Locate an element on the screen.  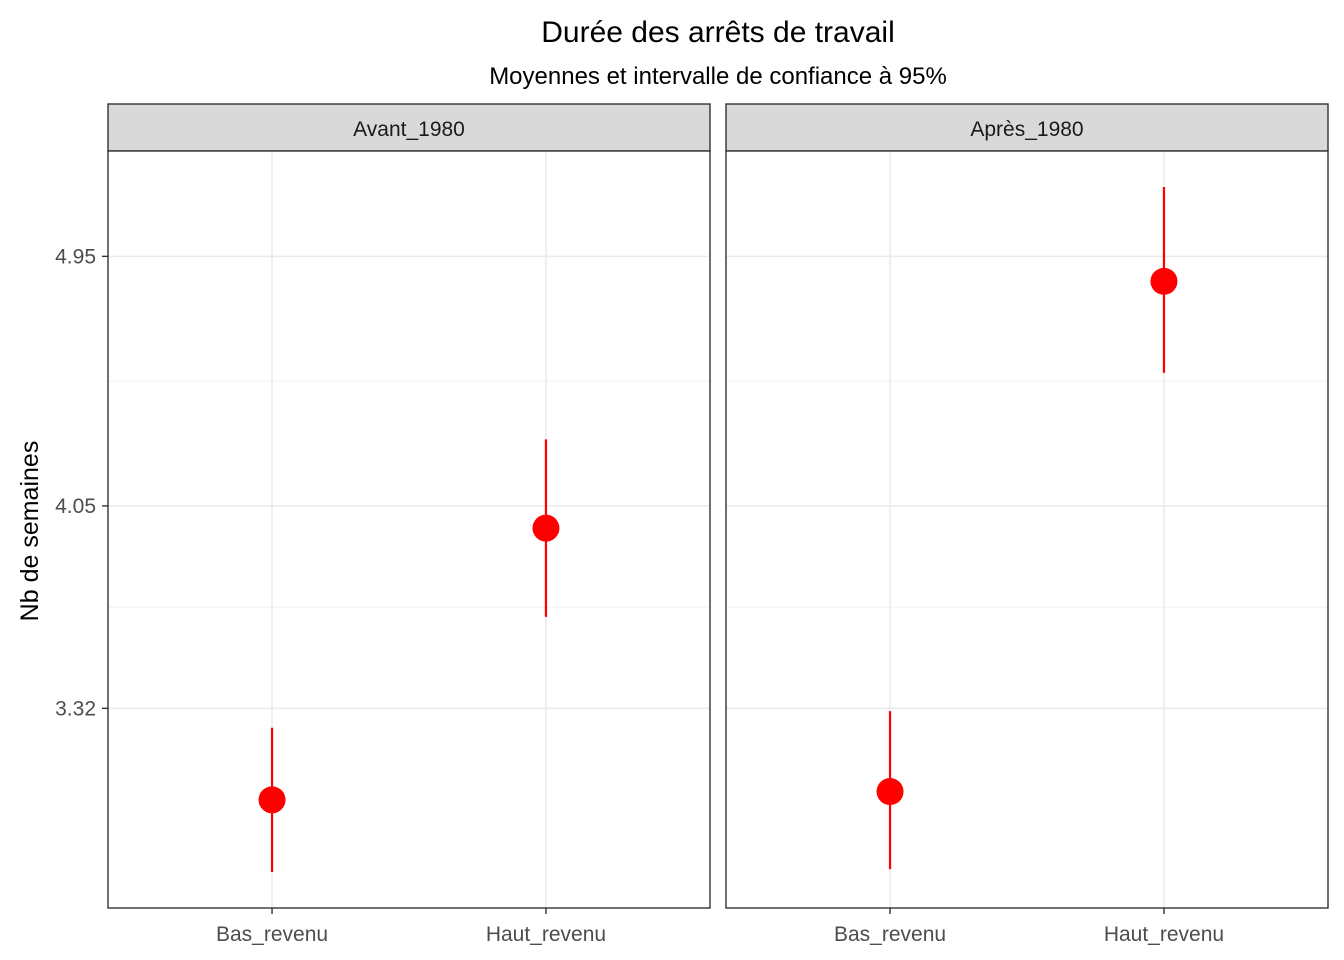
chart-title: Durée des arrêts de travail is located at coordinates (718, 32).